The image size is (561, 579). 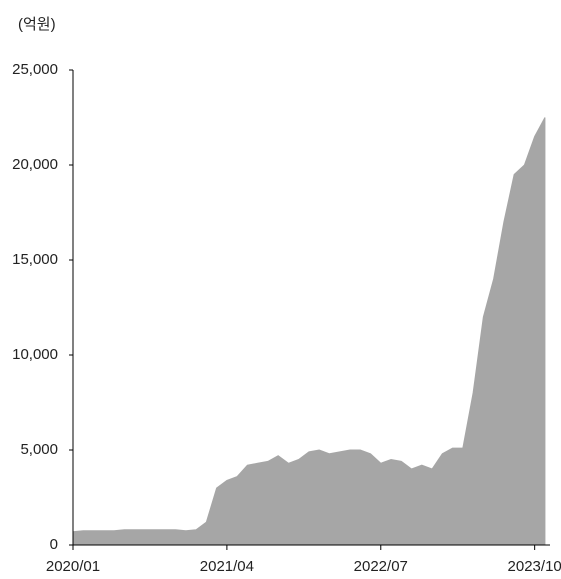 What do you see at coordinates (35, 354) in the screenshot?
I see `y-tick-label: 10,000` at bounding box center [35, 354].